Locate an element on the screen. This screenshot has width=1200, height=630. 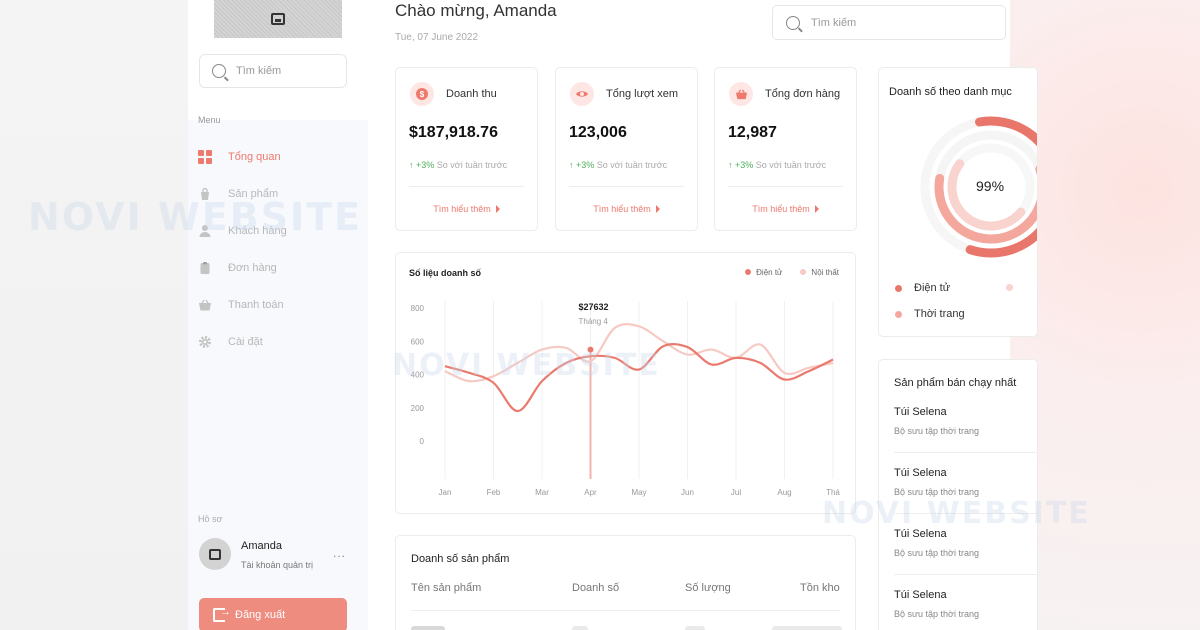
stat-title: Tổng đơn hàng is located at coordinates (803, 94).